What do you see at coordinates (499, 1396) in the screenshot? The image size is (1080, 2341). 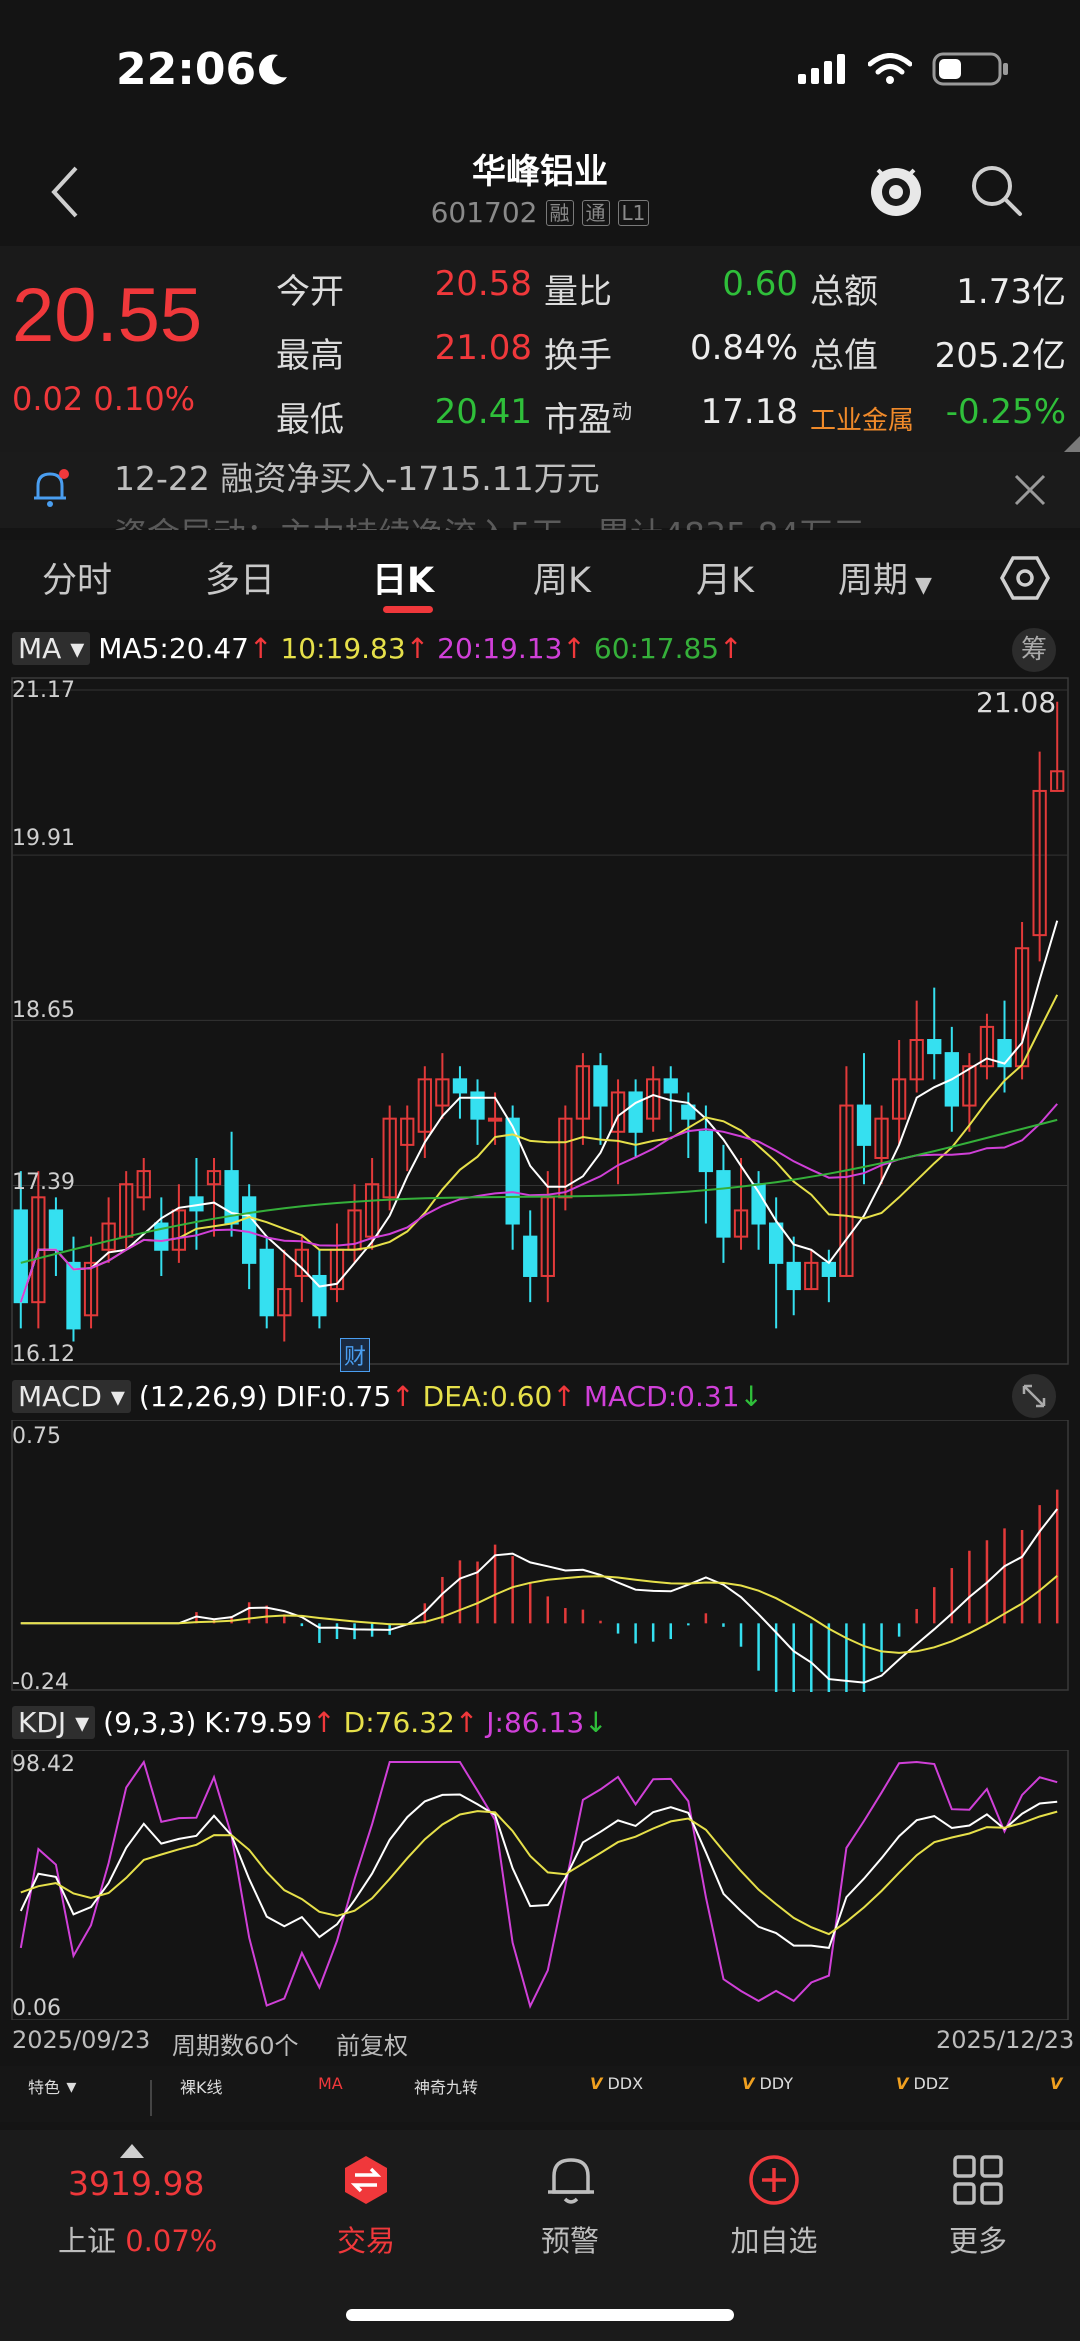 I see `dea-value: DEA:0.60↑` at bounding box center [499, 1396].